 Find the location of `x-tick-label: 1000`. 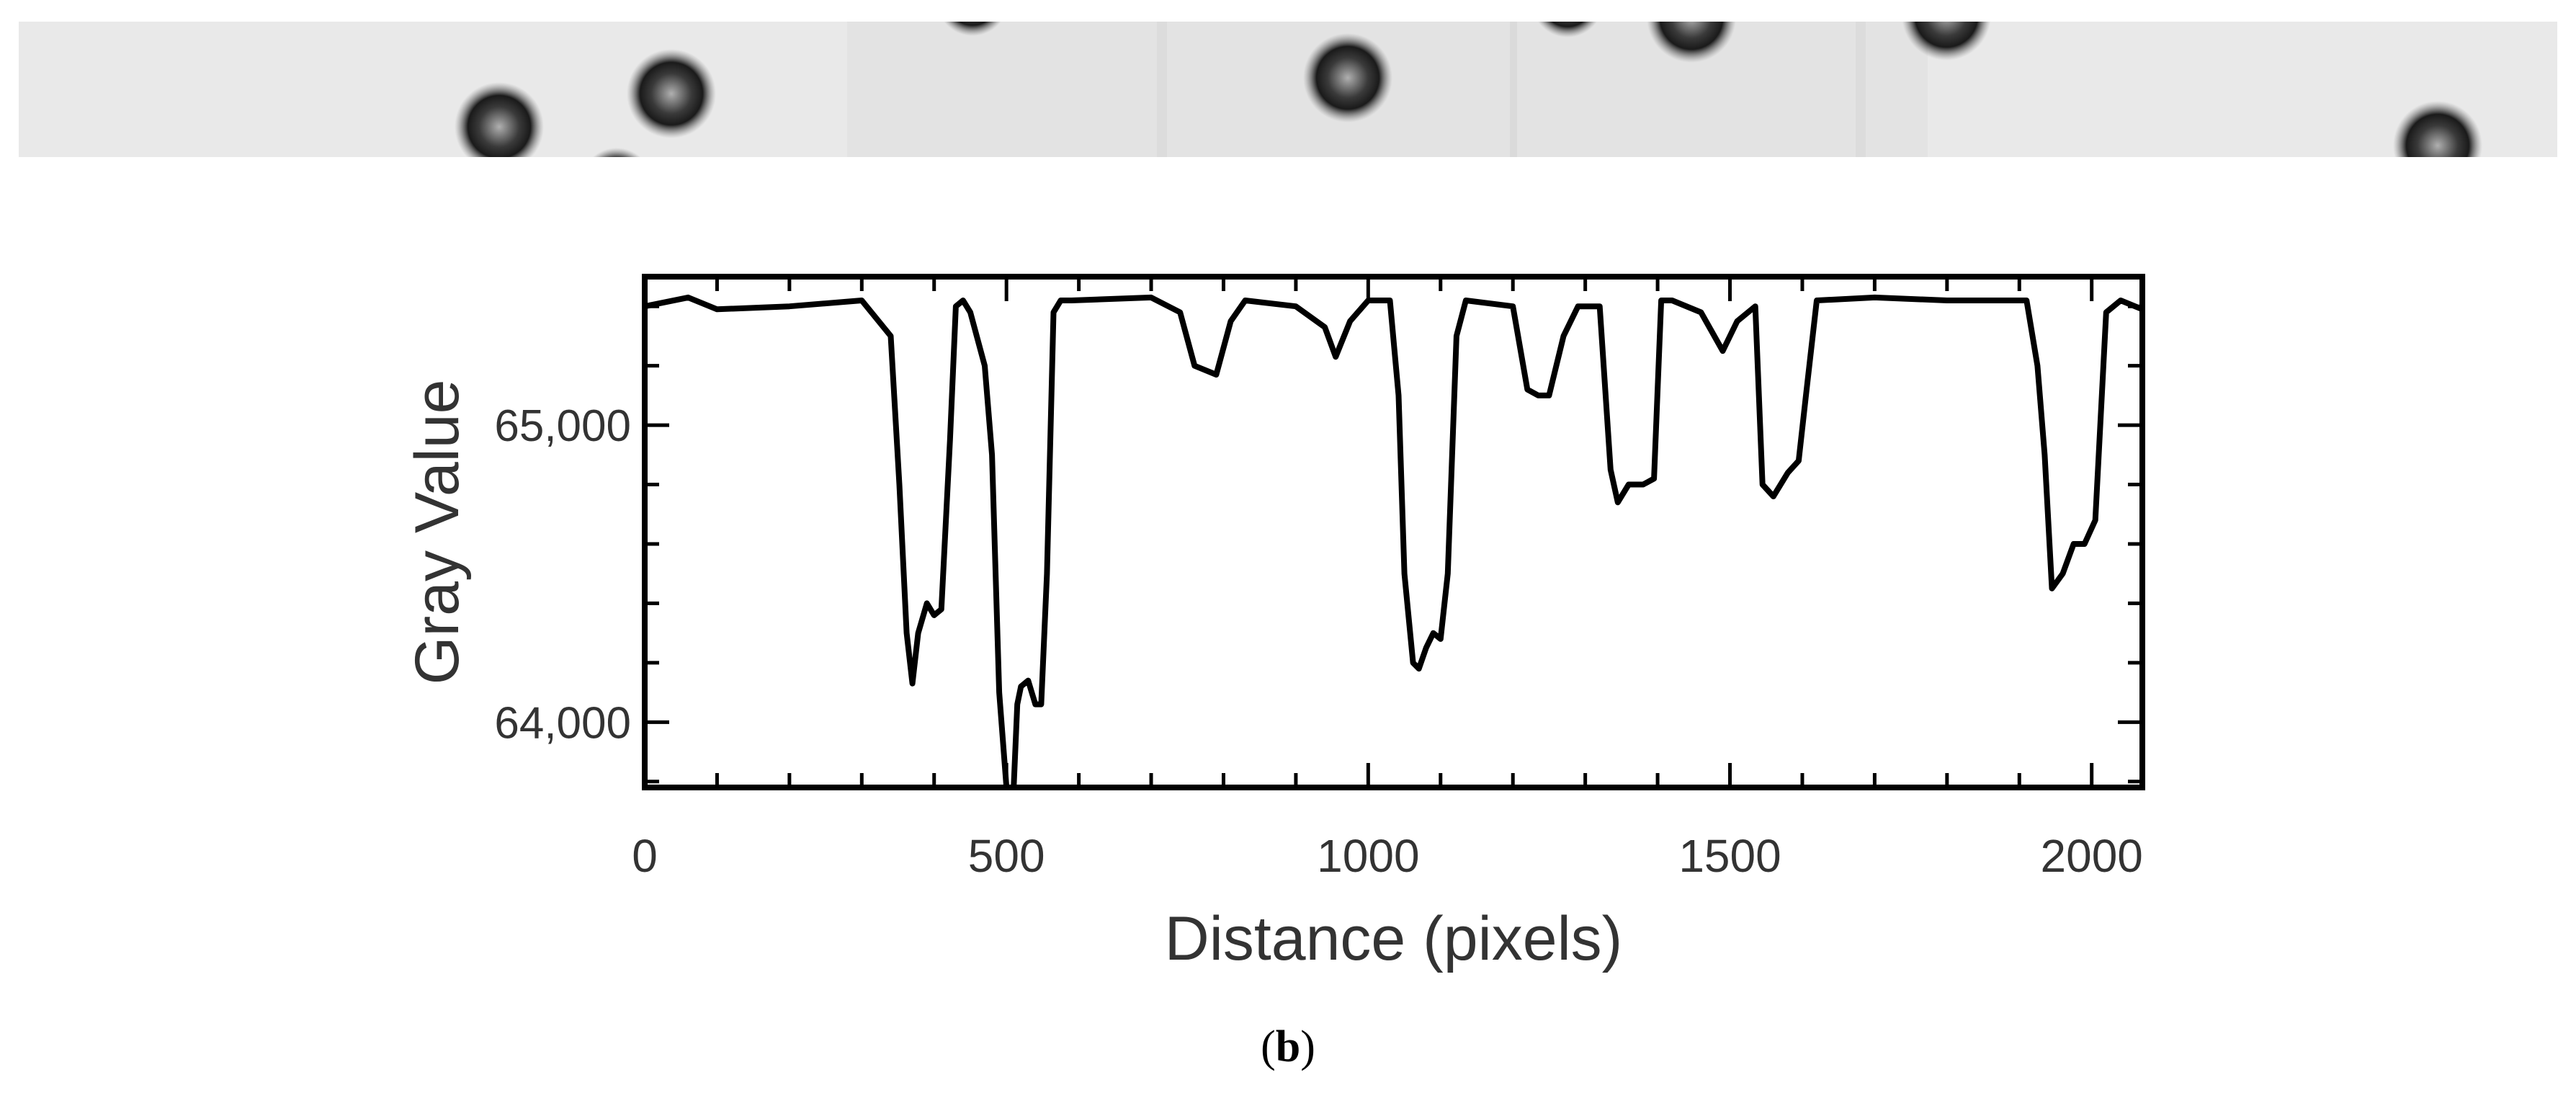

x-tick-label: 1000 is located at coordinates (1368, 856).